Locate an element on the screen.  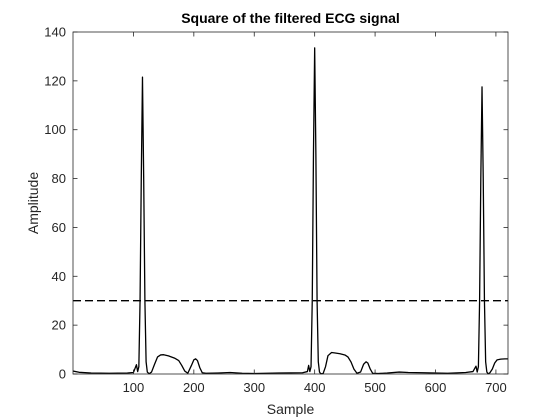
x-axis-label: Sample is located at coordinates (291, 409).